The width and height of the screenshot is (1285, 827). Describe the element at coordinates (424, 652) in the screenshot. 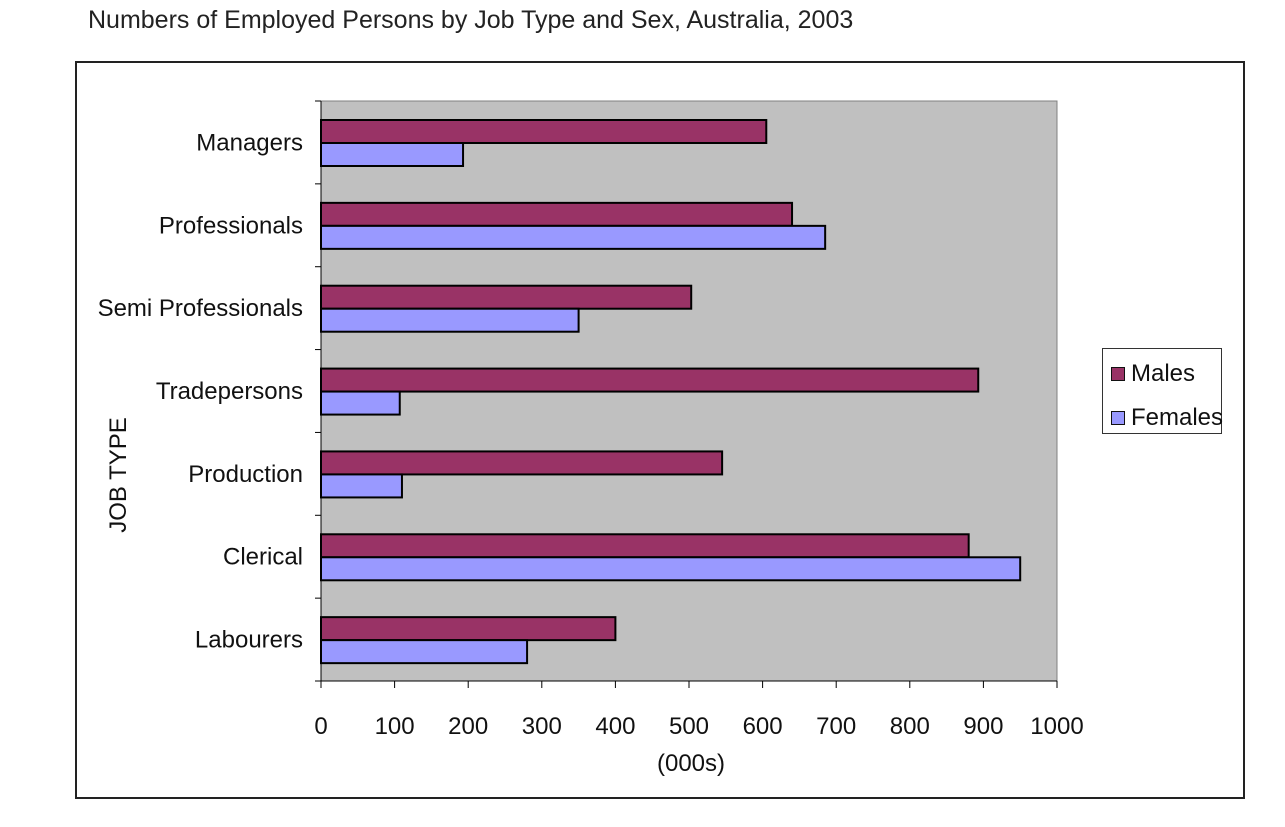

I see `bar-females-labourers` at that location.